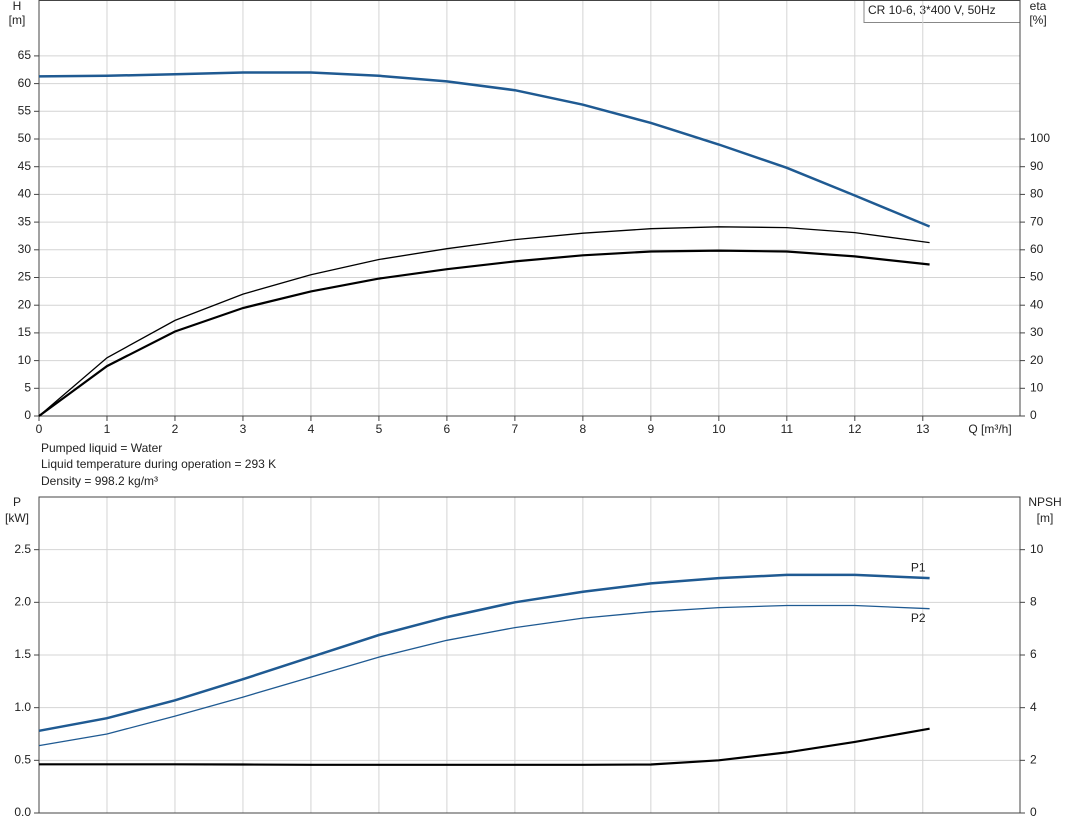  What do you see at coordinates (515, 429) in the screenshot?
I see `x-tick-label: 7` at bounding box center [515, 429].